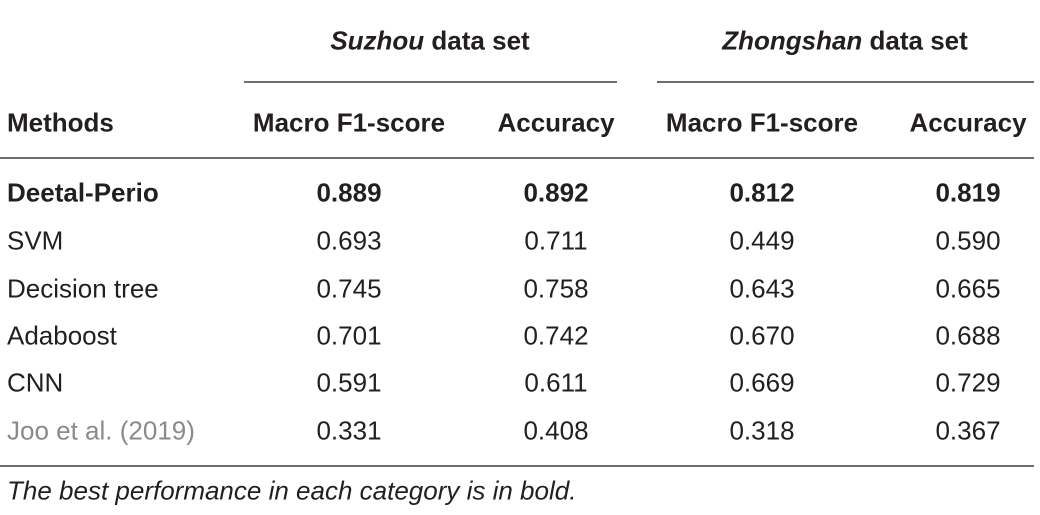 The image size is (1040, 515). Describe the element at coordinates (968, 430) in the screenshot. I see `cell-value: 0.367` at that location.